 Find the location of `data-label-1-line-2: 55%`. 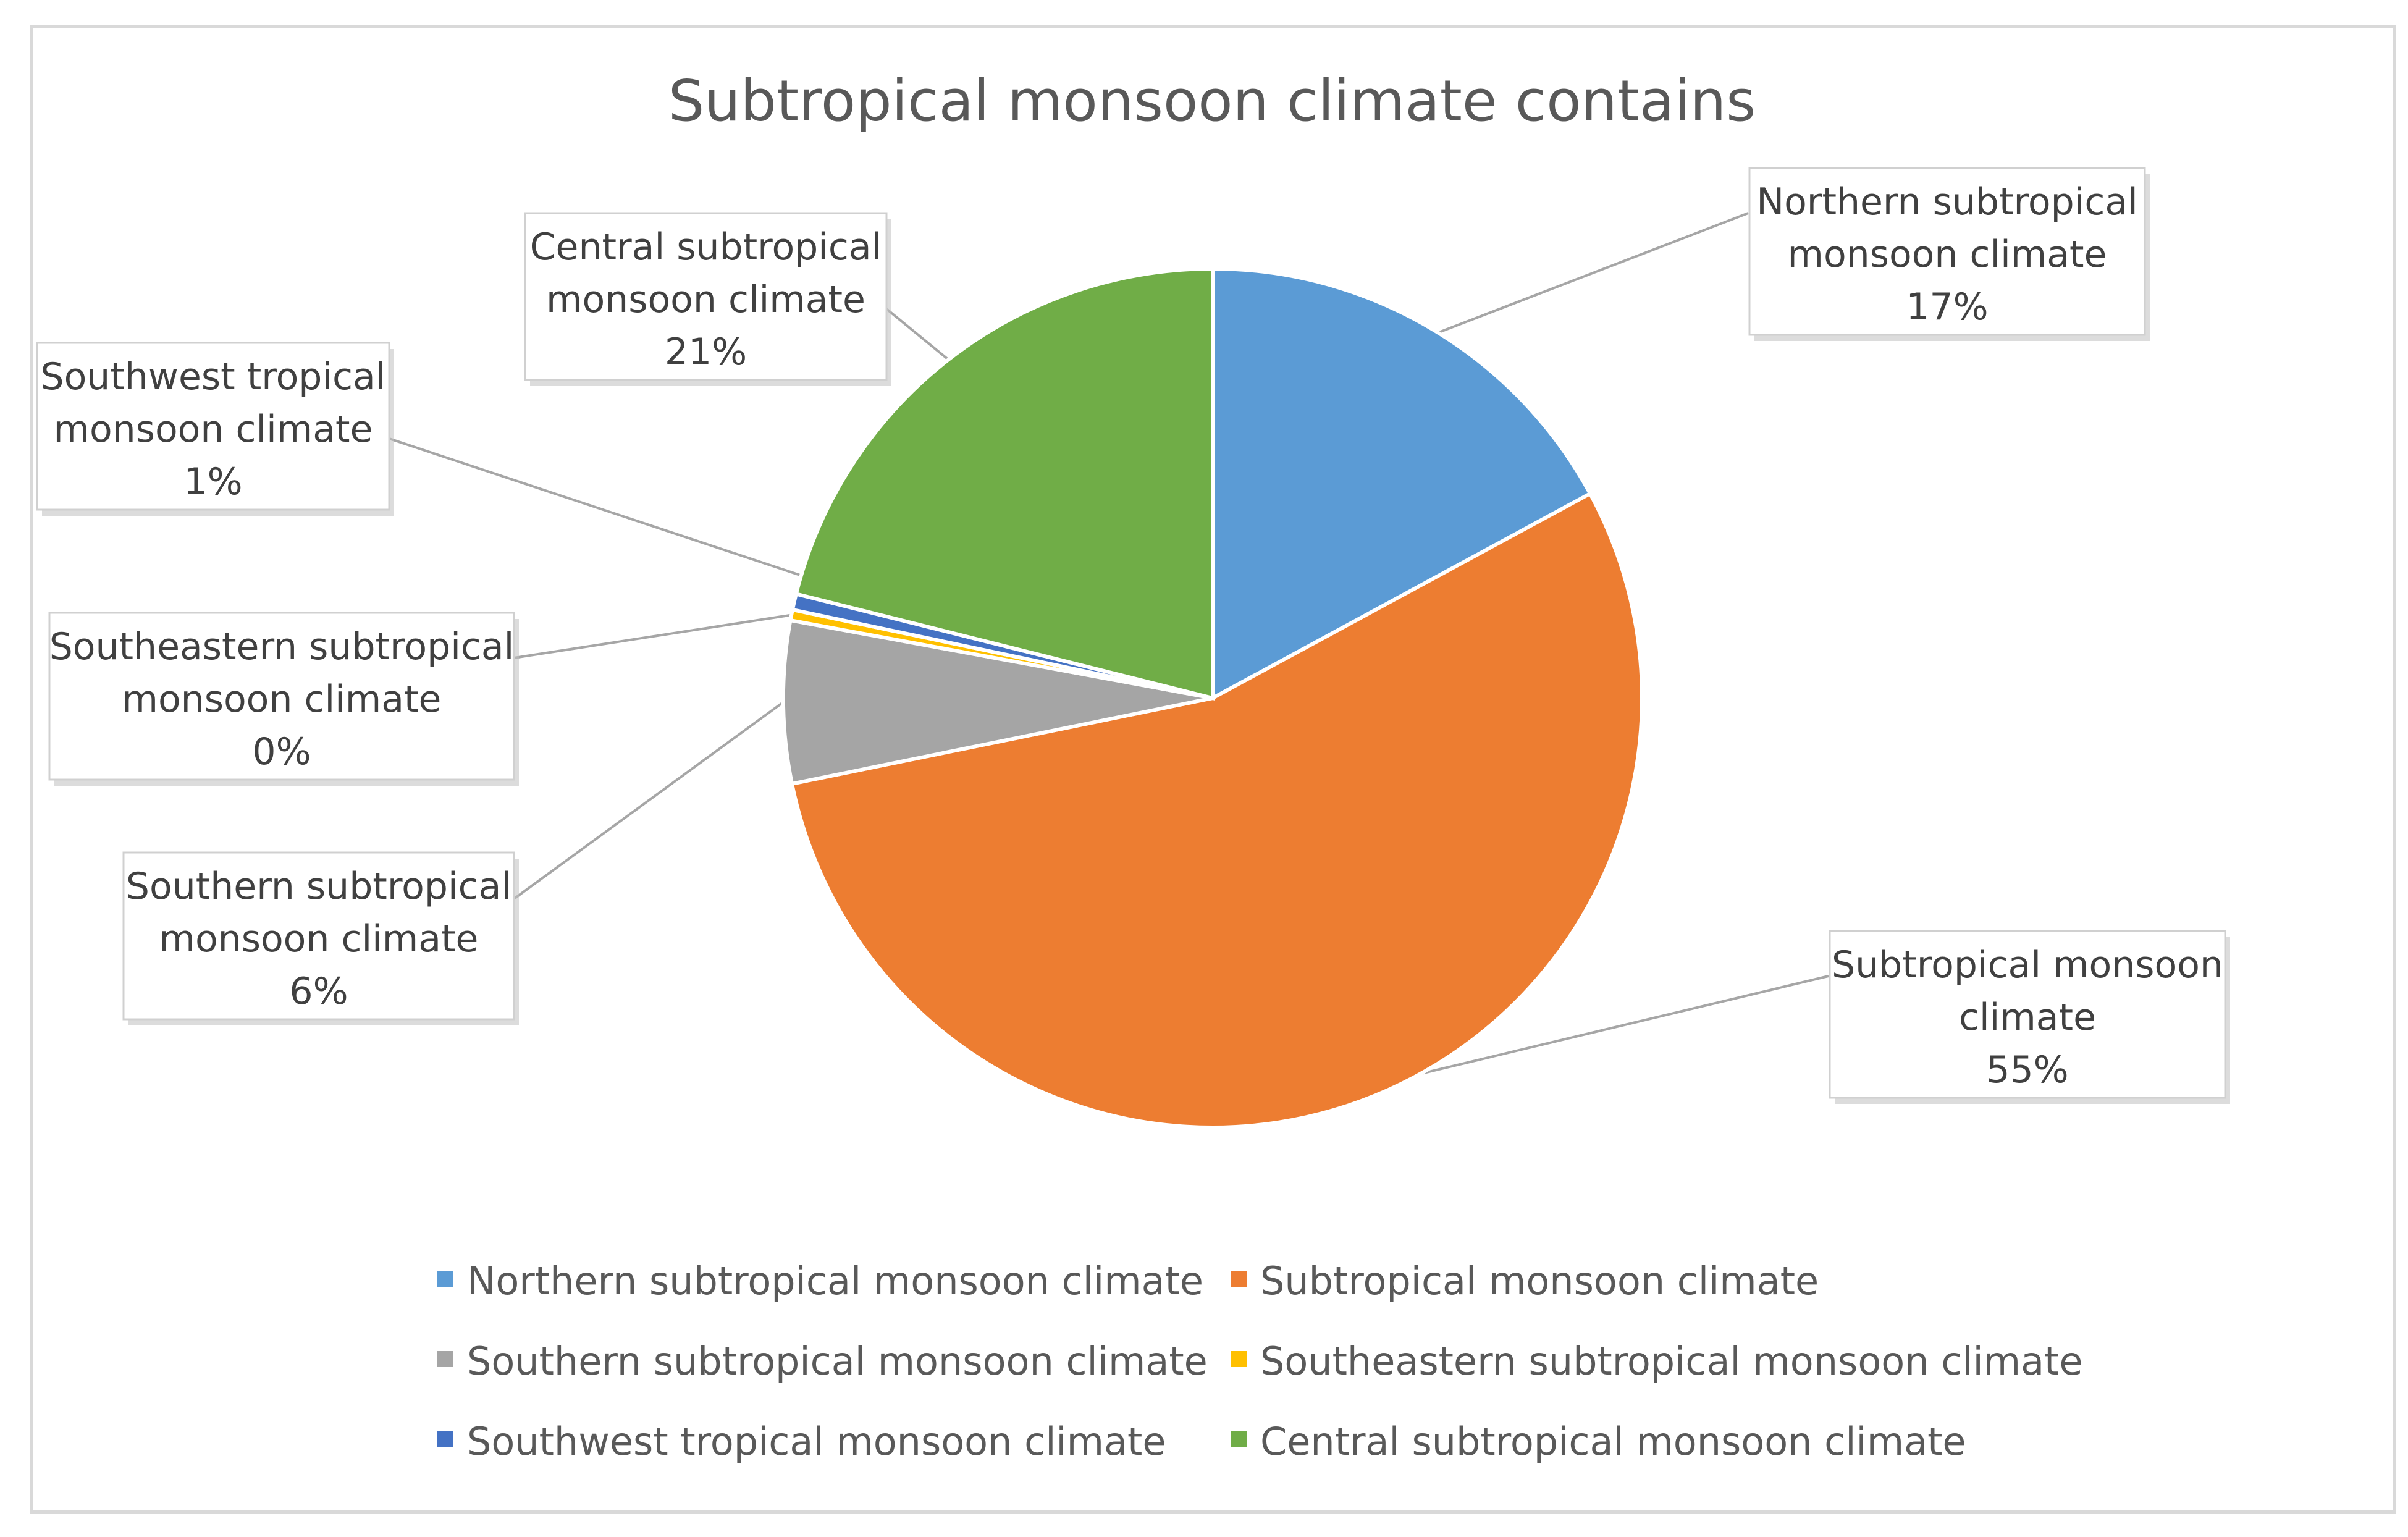

data-label-1-line-2: 55% is located at coordinates (2027, 1070).